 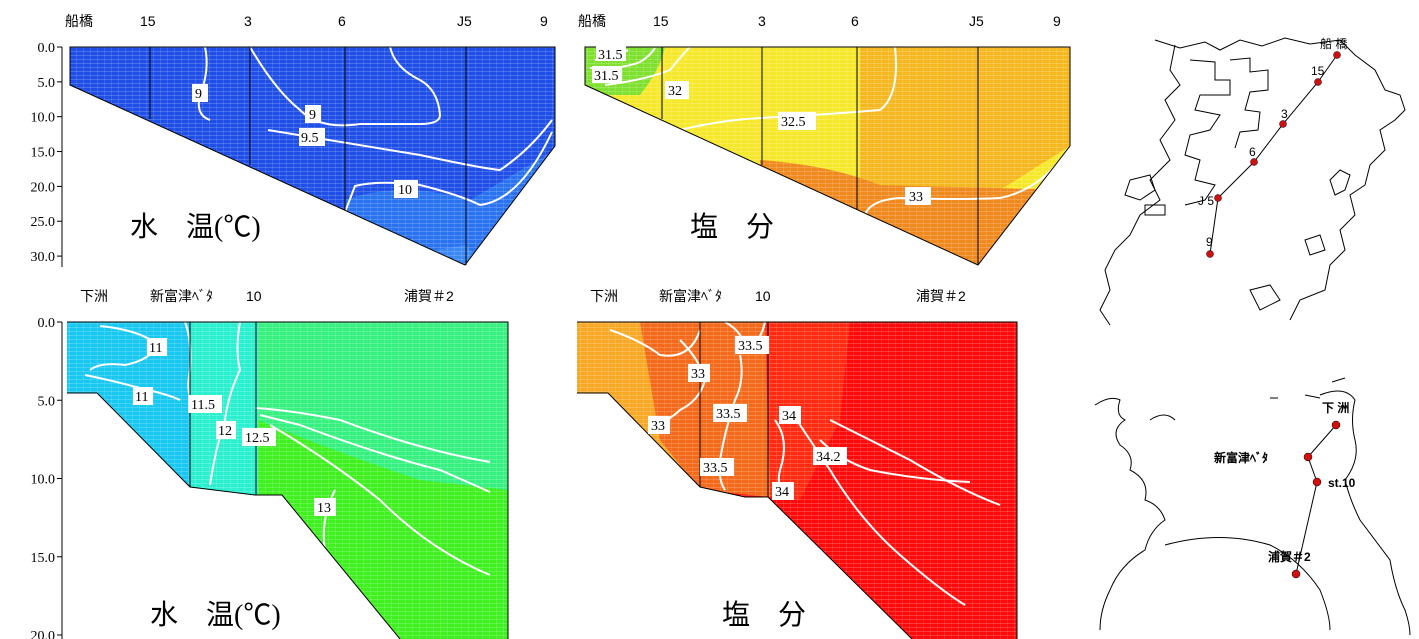 I want to click on field-texture, so click(x=827, y=156).